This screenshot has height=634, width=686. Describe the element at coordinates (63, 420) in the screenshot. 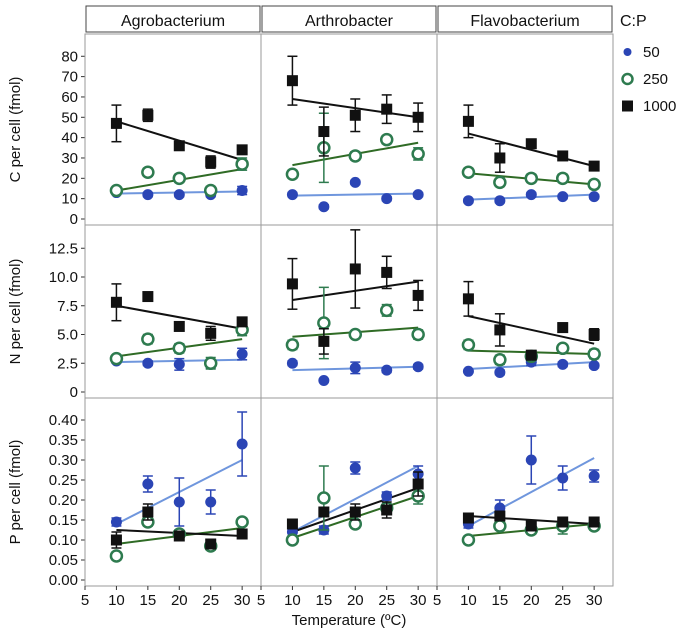

I see `y-tick-label: 0.40` at that location.